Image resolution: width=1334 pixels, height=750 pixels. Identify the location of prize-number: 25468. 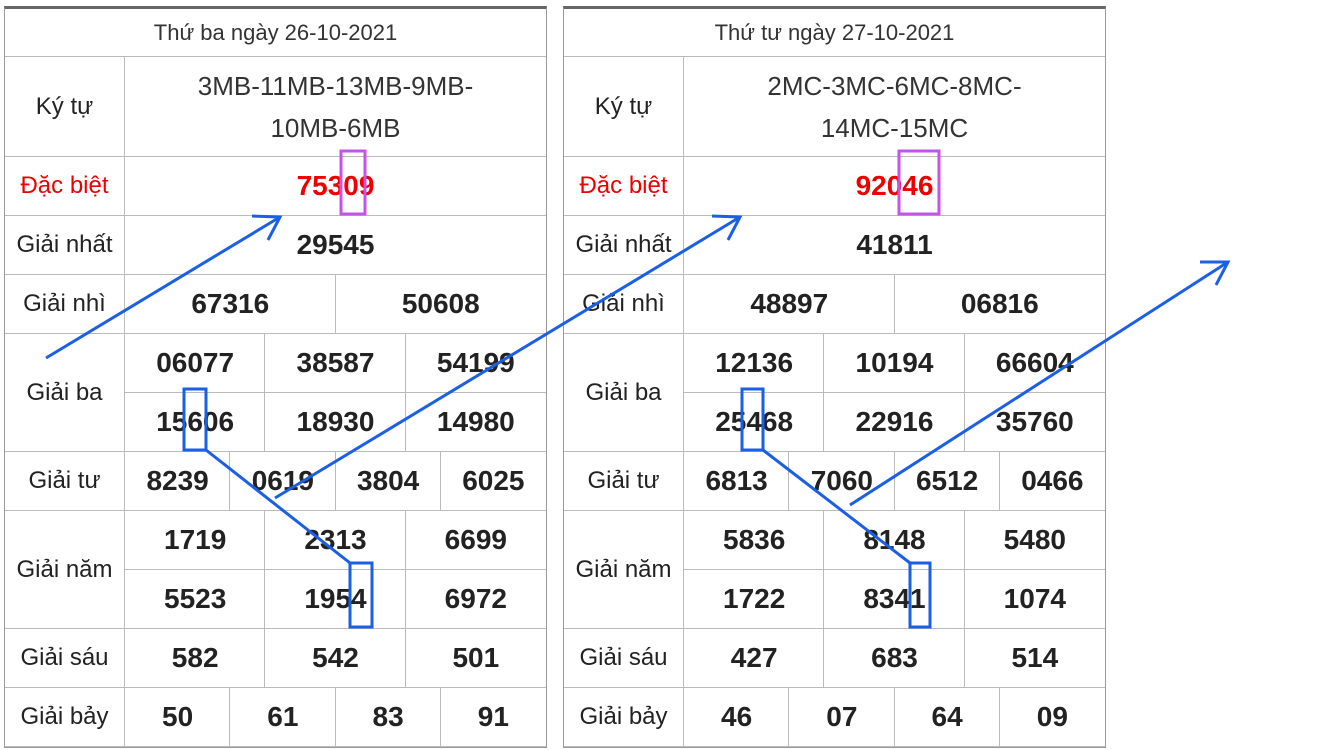
(754, 421).